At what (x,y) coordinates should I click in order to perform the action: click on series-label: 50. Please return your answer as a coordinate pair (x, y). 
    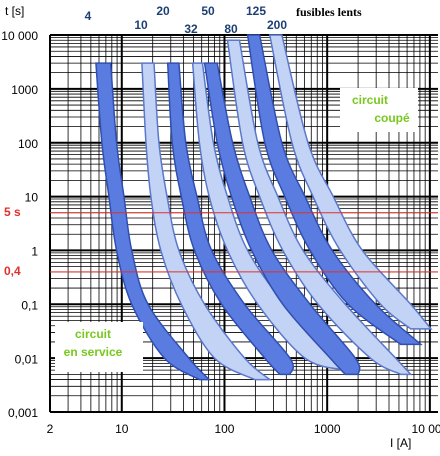
    Looking at the image, I should click on (208, 11).